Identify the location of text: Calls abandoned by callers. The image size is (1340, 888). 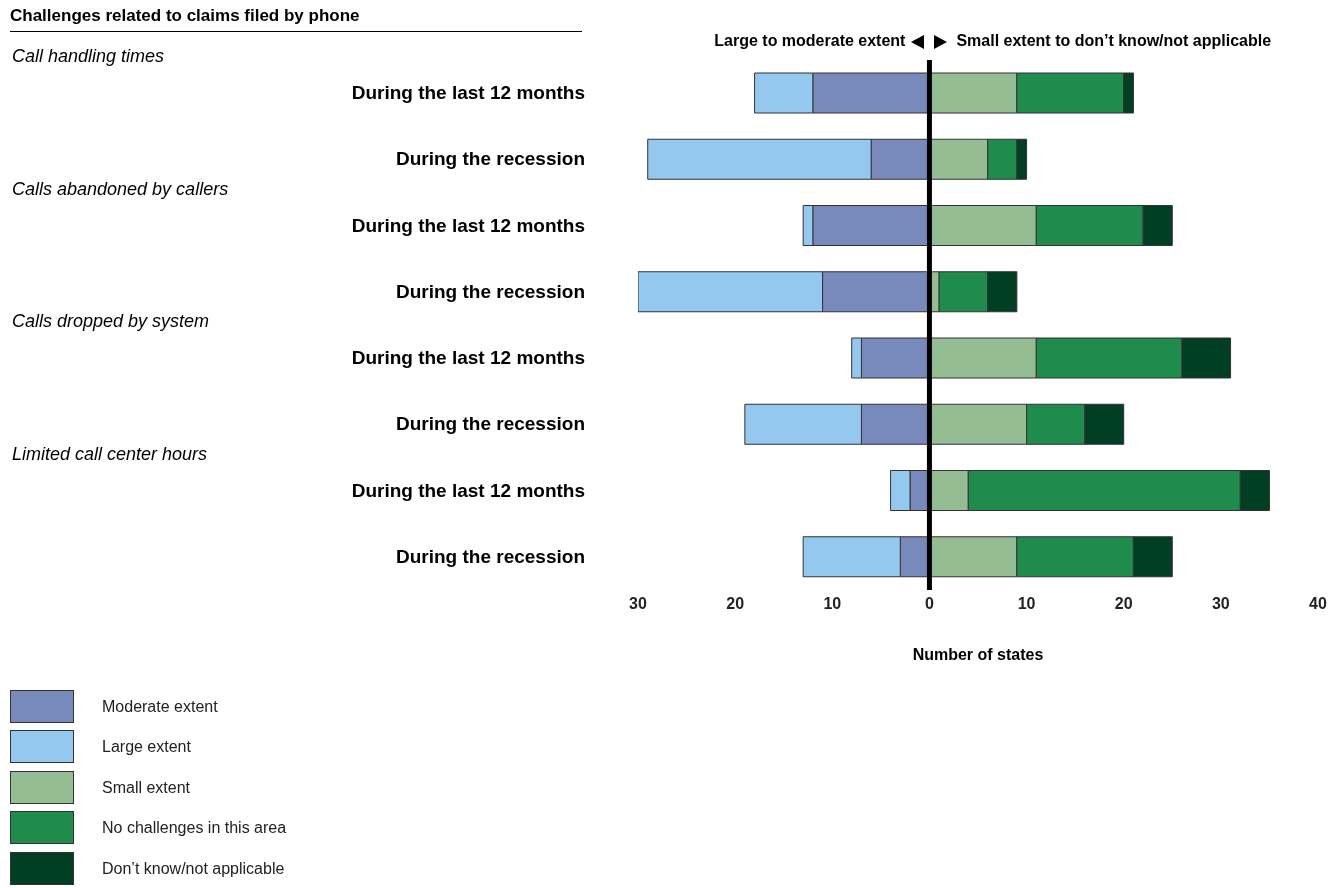
(120, 189).